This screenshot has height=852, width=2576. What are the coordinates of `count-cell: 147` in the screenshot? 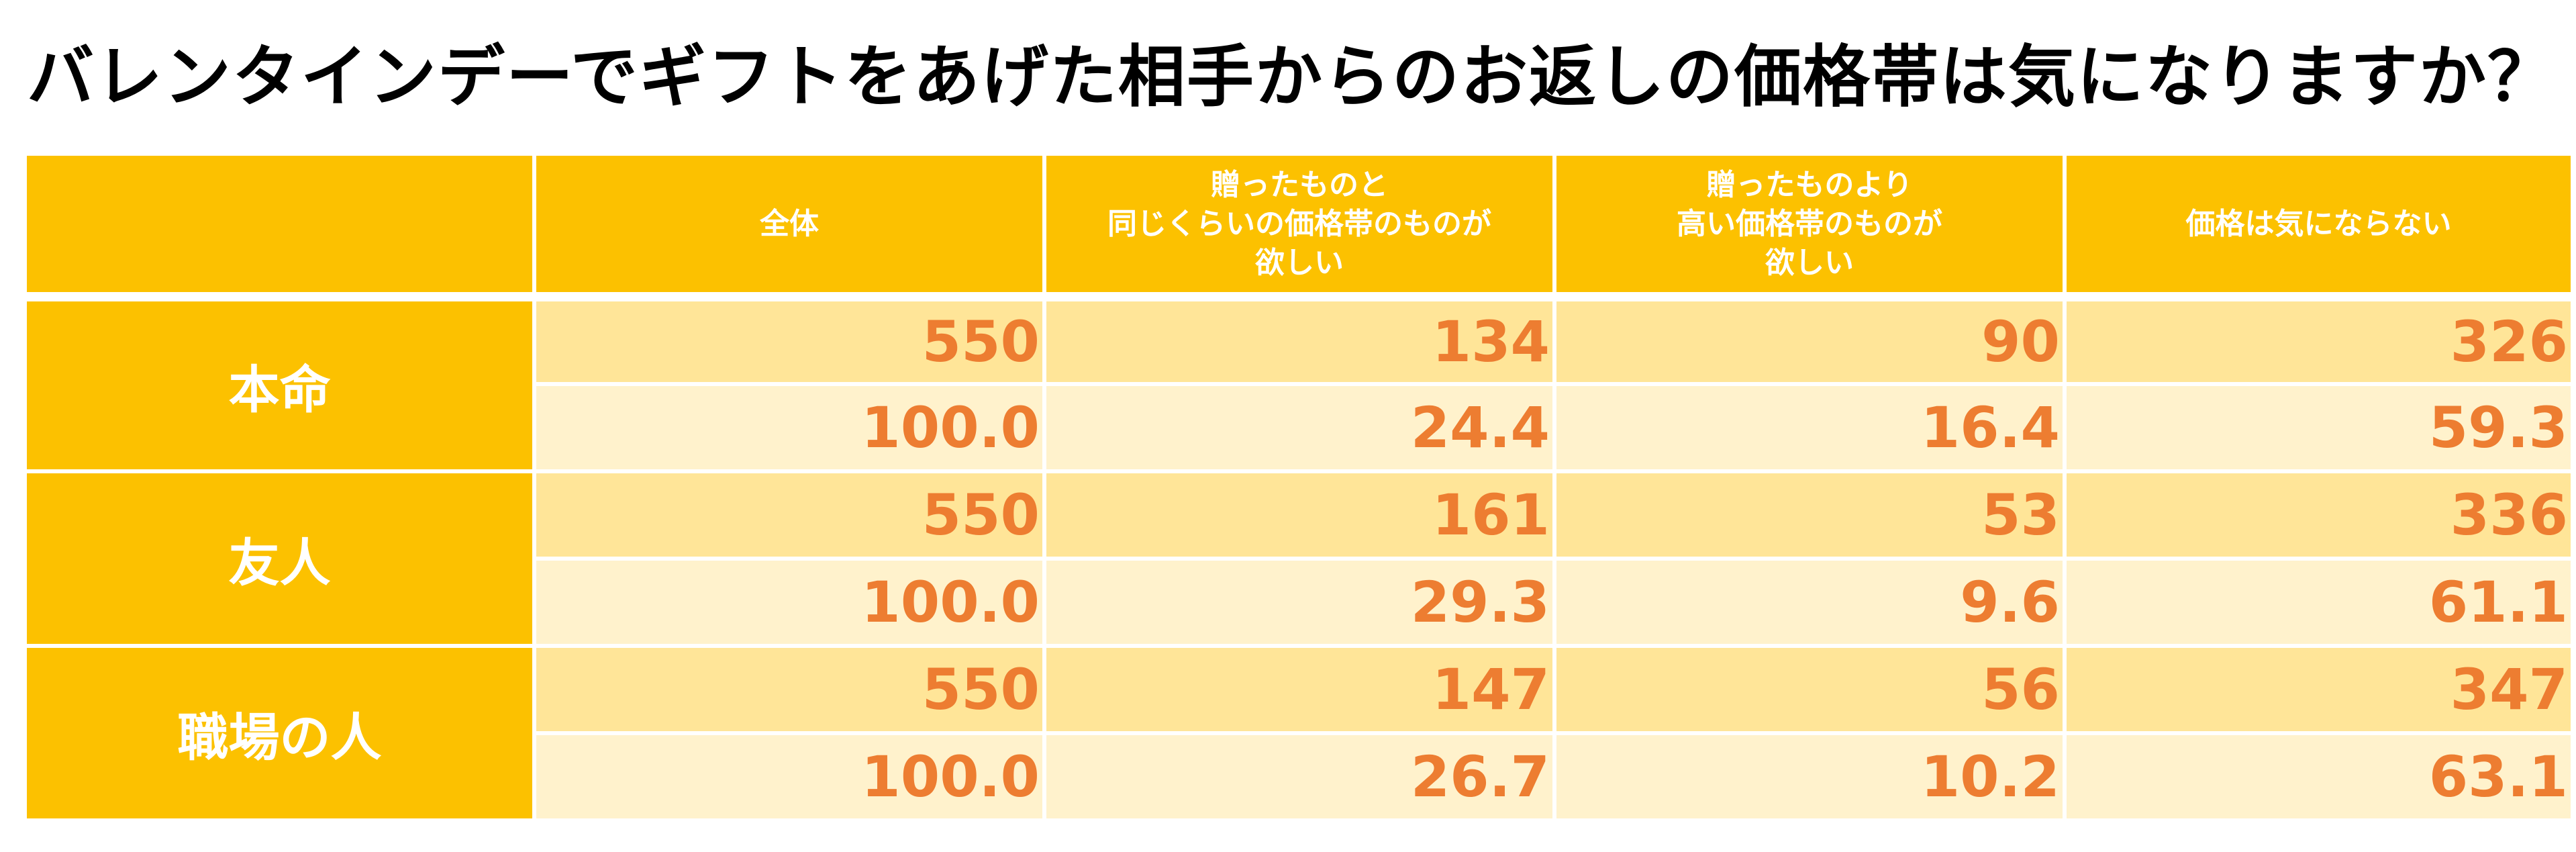 It's located at (1300, 690).